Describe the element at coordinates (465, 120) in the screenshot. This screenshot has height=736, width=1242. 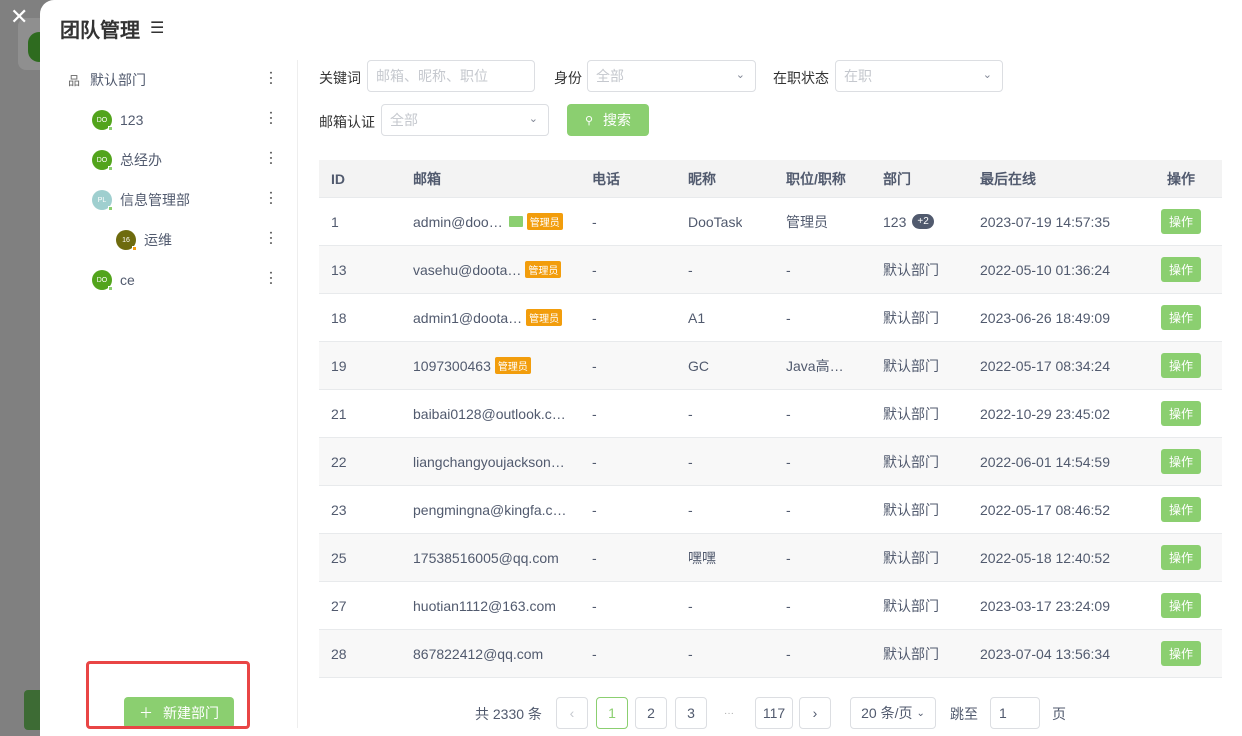
I see `email-verify-select: 全部 ⌄` at that location.